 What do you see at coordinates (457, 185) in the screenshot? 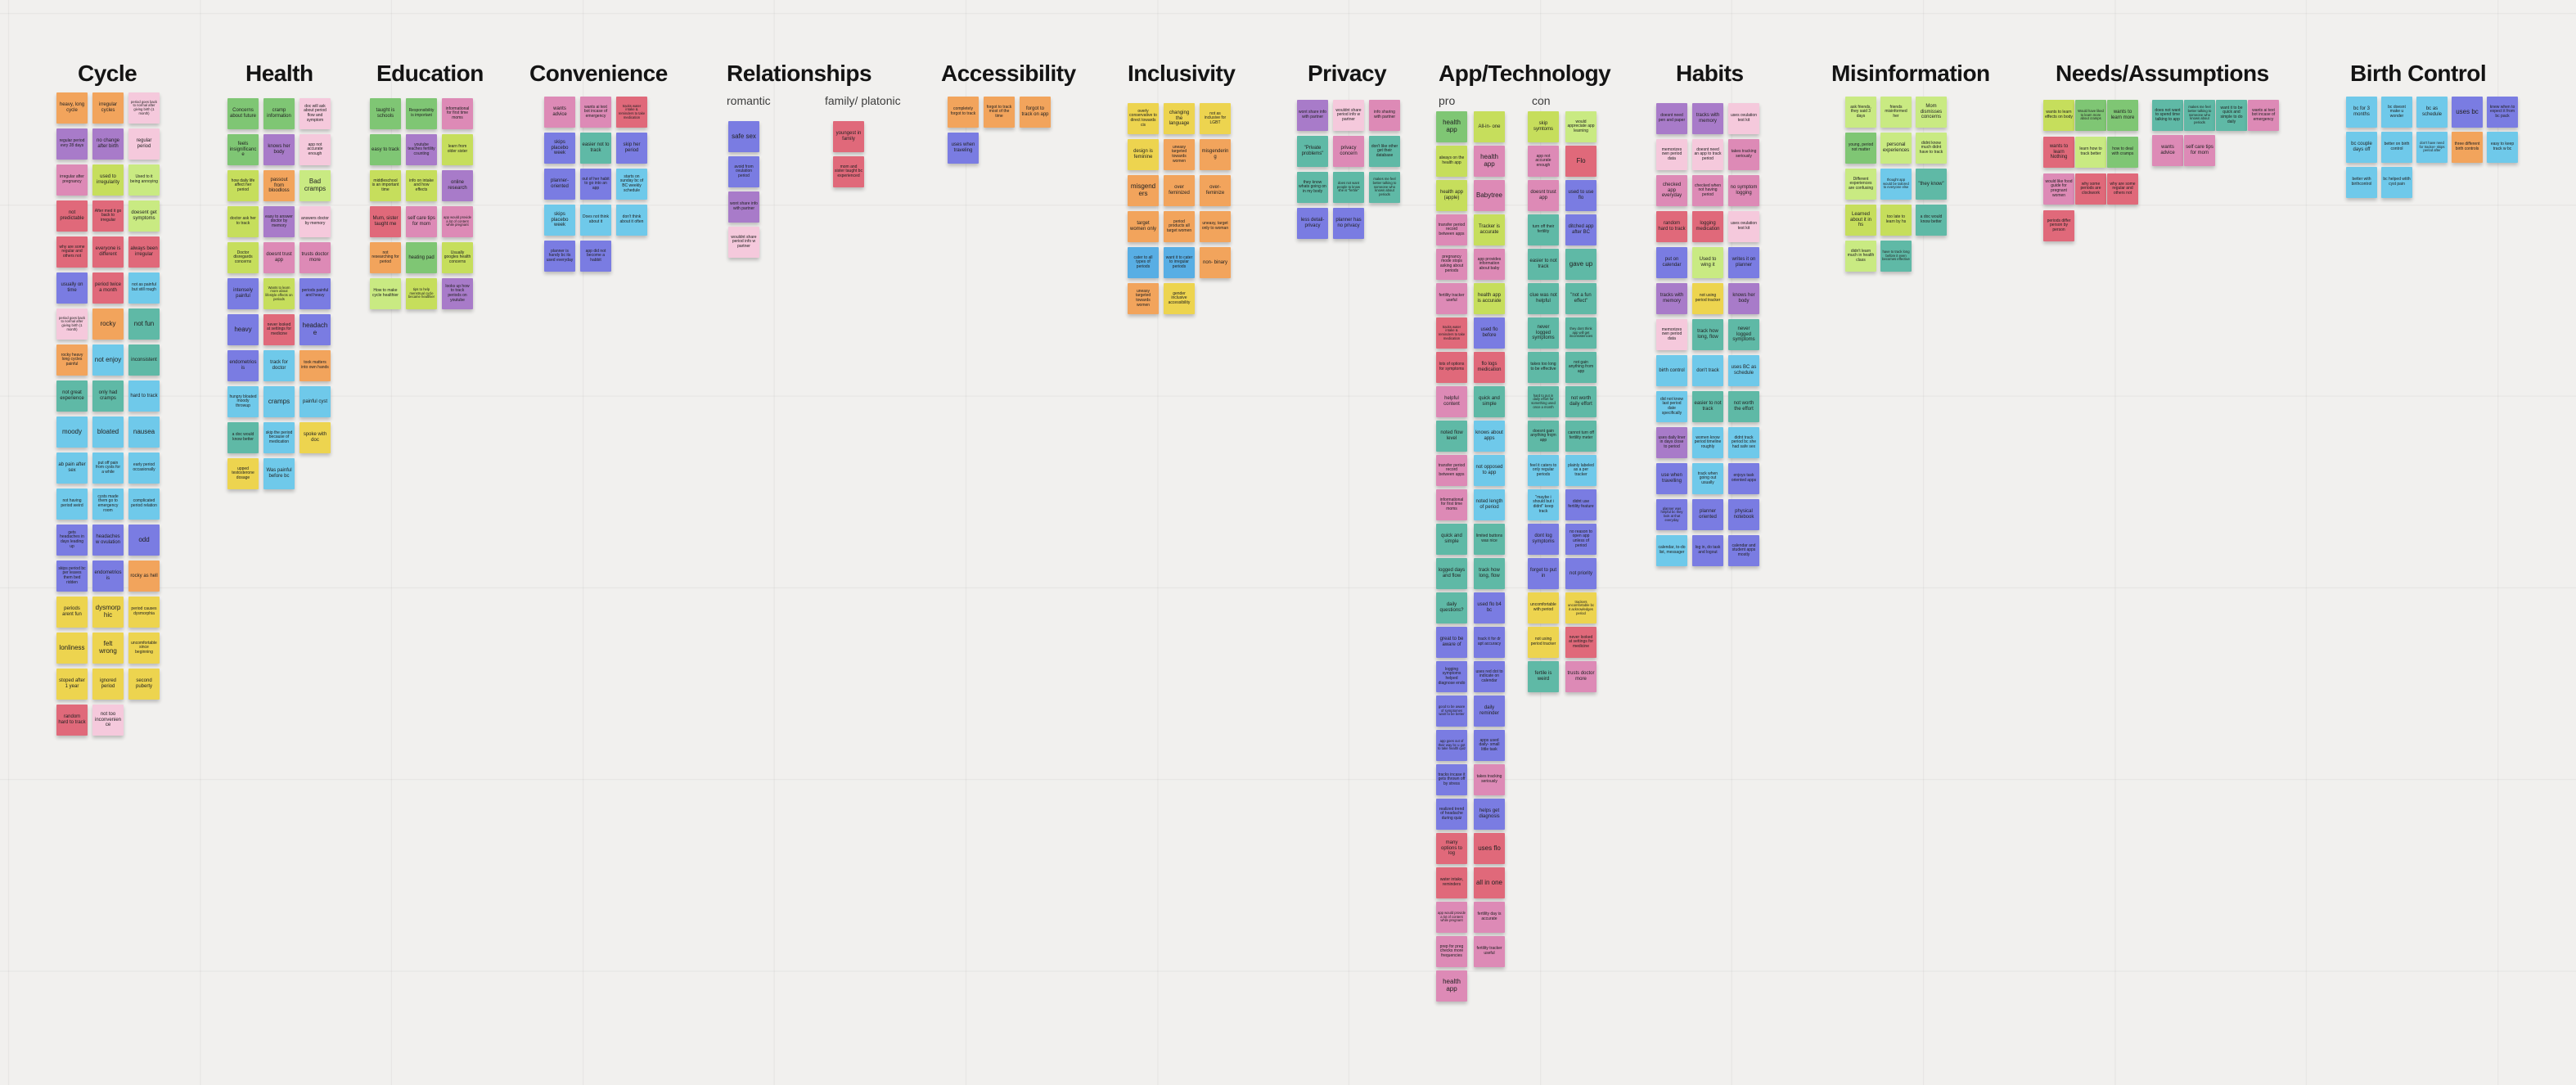
I see `sticky-note: online research` at bounding box center [457, 185].